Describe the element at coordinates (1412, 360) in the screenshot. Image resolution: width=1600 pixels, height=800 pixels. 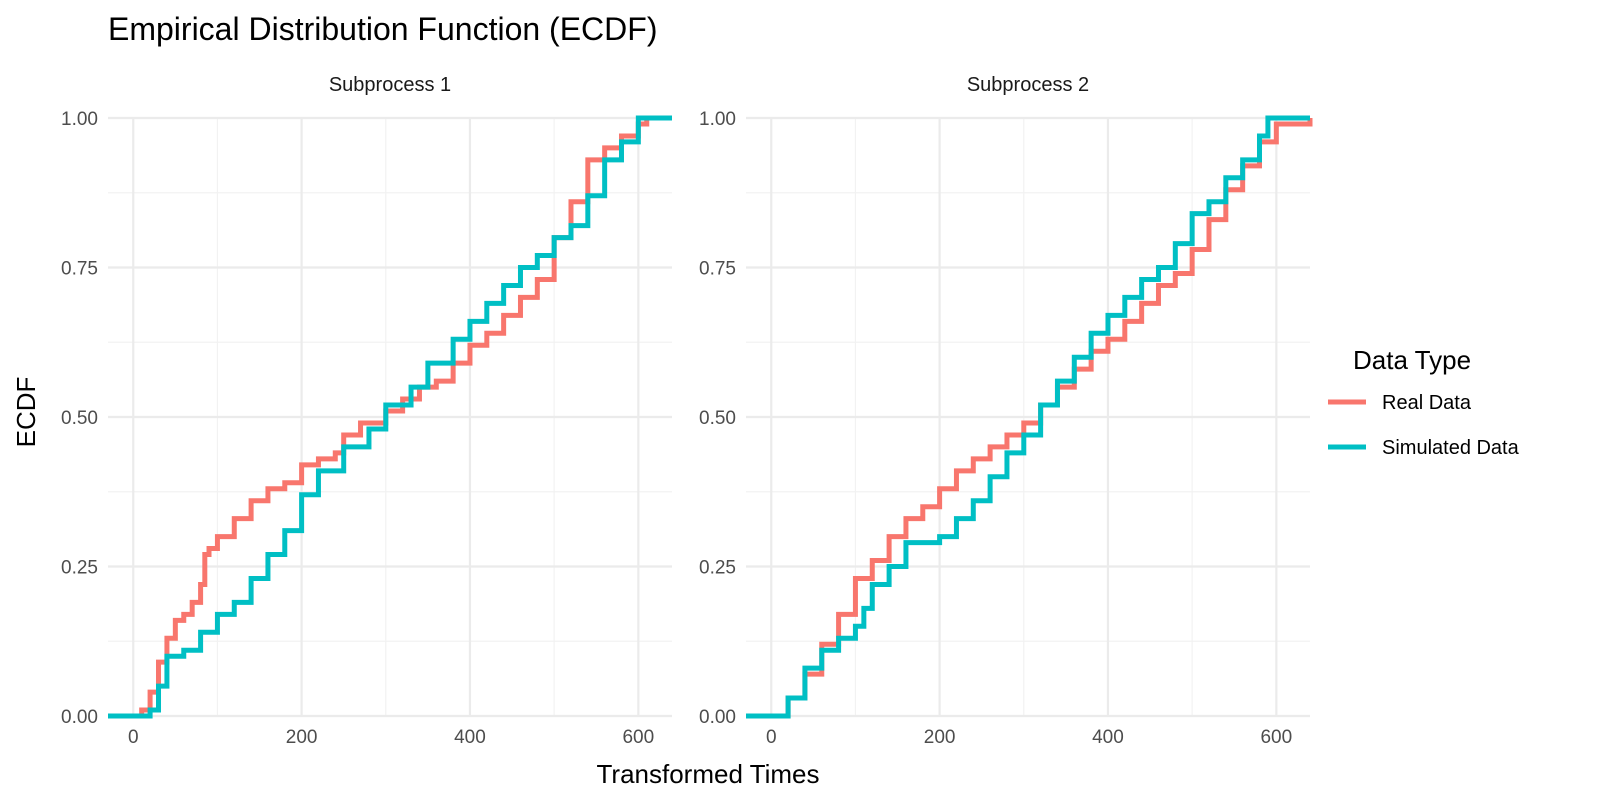
I see `legend-title: Data Type` at that location.